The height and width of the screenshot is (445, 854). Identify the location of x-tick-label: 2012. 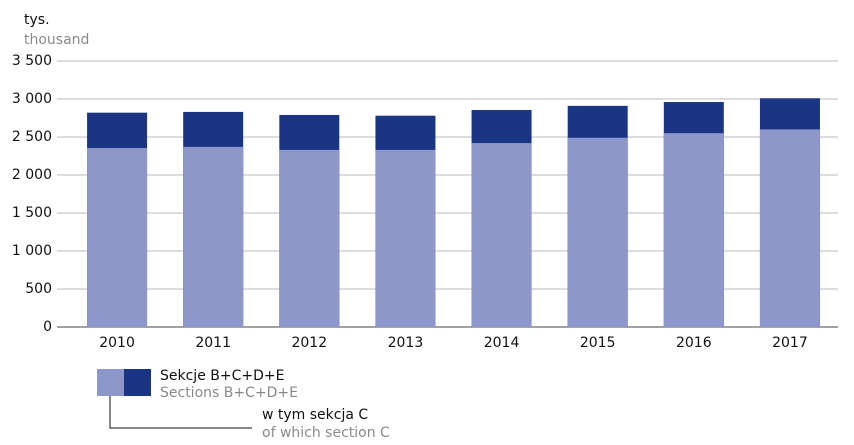
(309, 343).